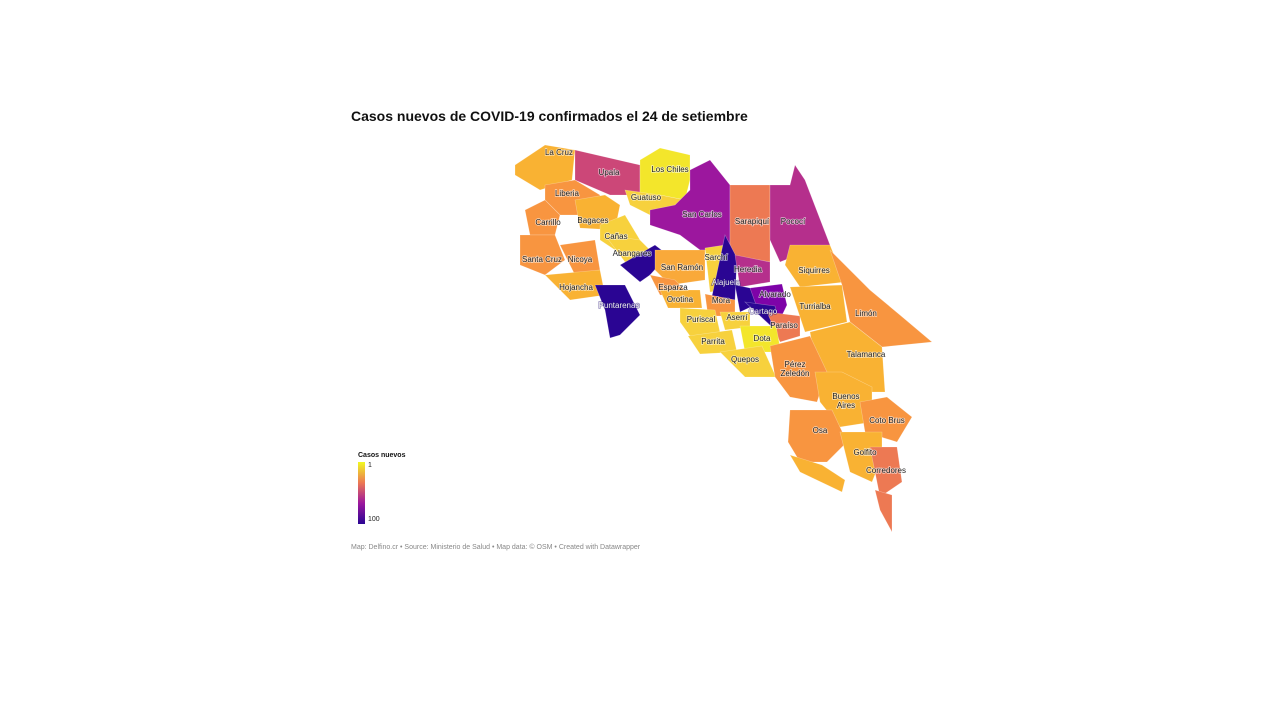 This screenshot has width=1280, height=720. What do you see at coordinates (814, 270) in the screenshot?
I see `region-label: Siquirres` at bounding box center [814, 270].